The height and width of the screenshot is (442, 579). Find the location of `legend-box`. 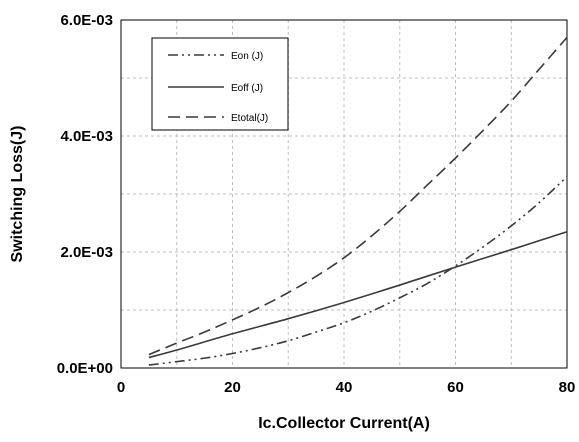

legend-box is located at coordinates (220, 84).